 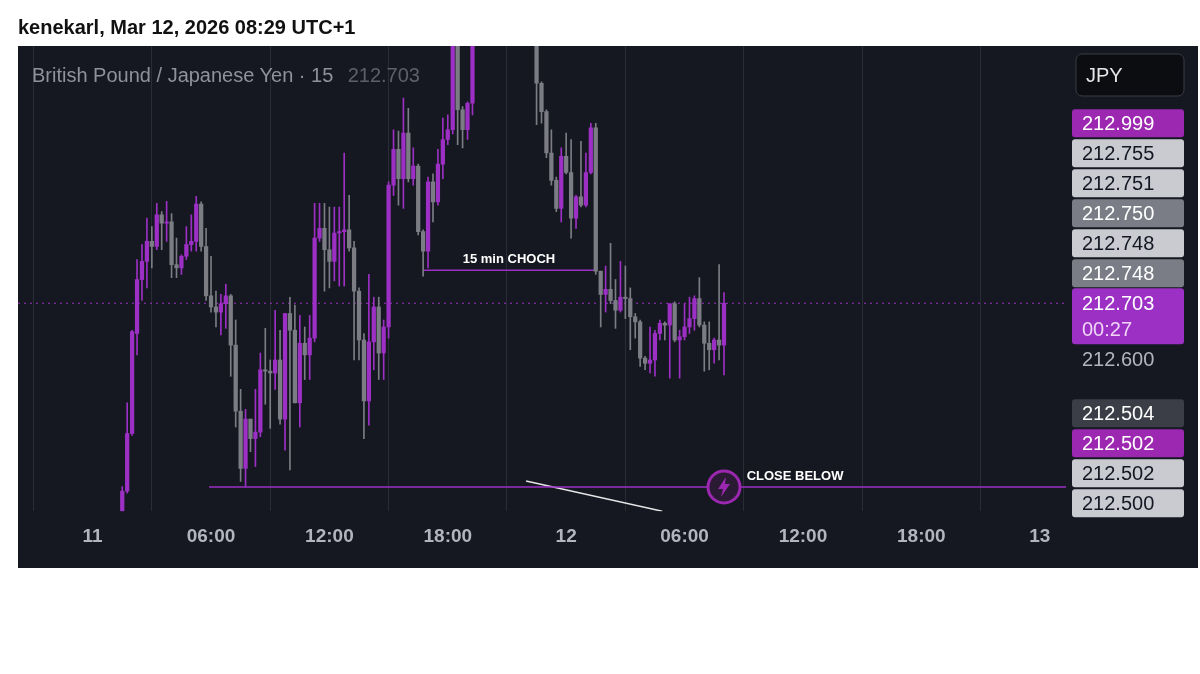 I want to click on annotation: 212.703, so click(x=383, y=74).